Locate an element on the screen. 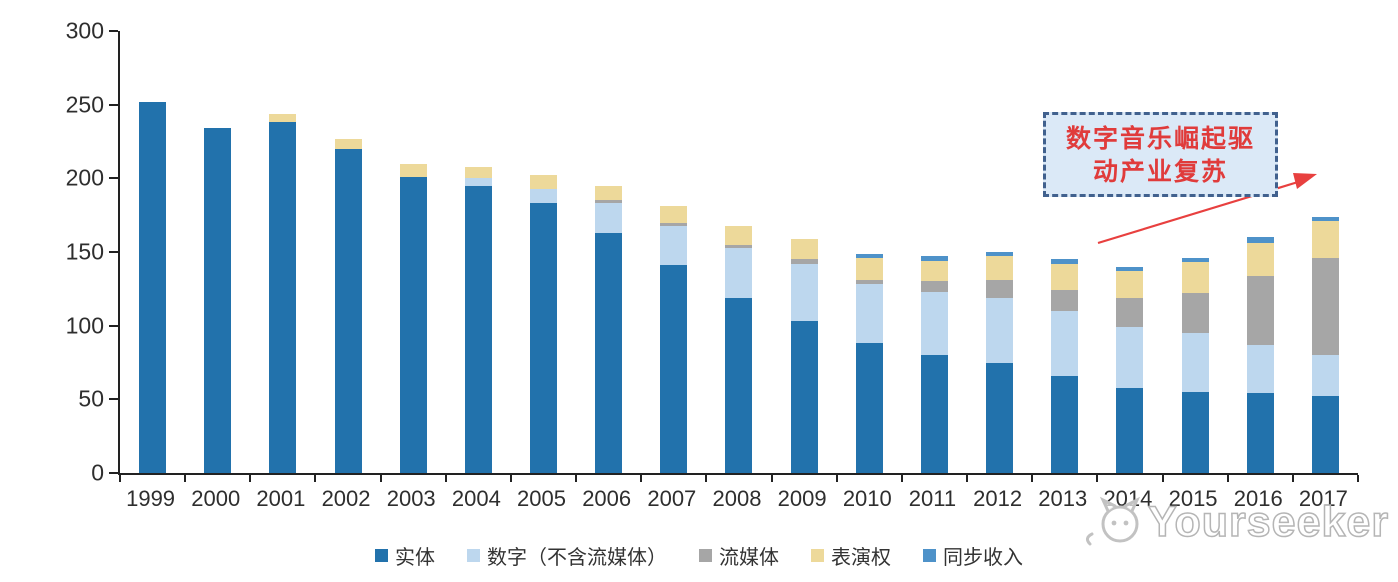 The image size is (1398, 582). bar-slot-2007 is located at coordinates (673, 252).